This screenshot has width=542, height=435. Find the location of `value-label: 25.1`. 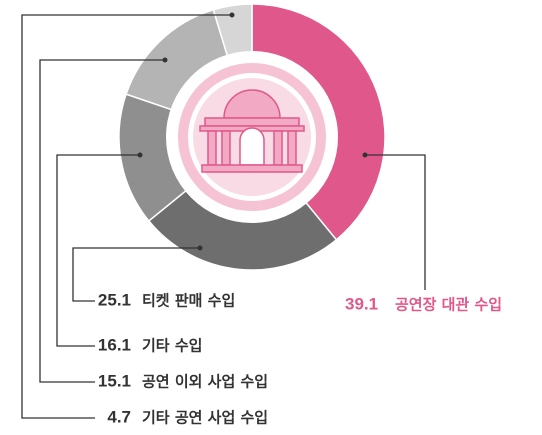

value-label: 25.1 is located at coordinates (114, 299).